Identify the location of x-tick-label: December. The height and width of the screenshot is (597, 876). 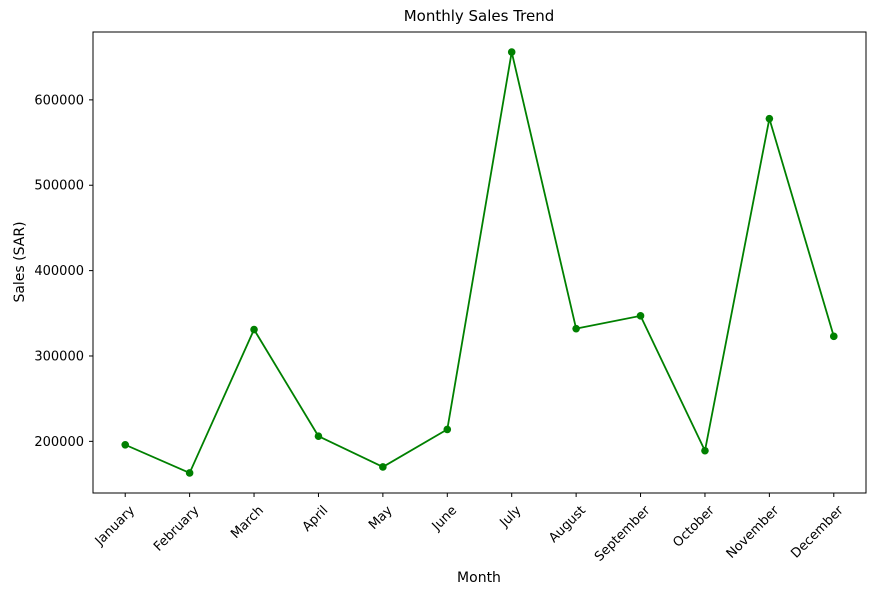
(817, 532).